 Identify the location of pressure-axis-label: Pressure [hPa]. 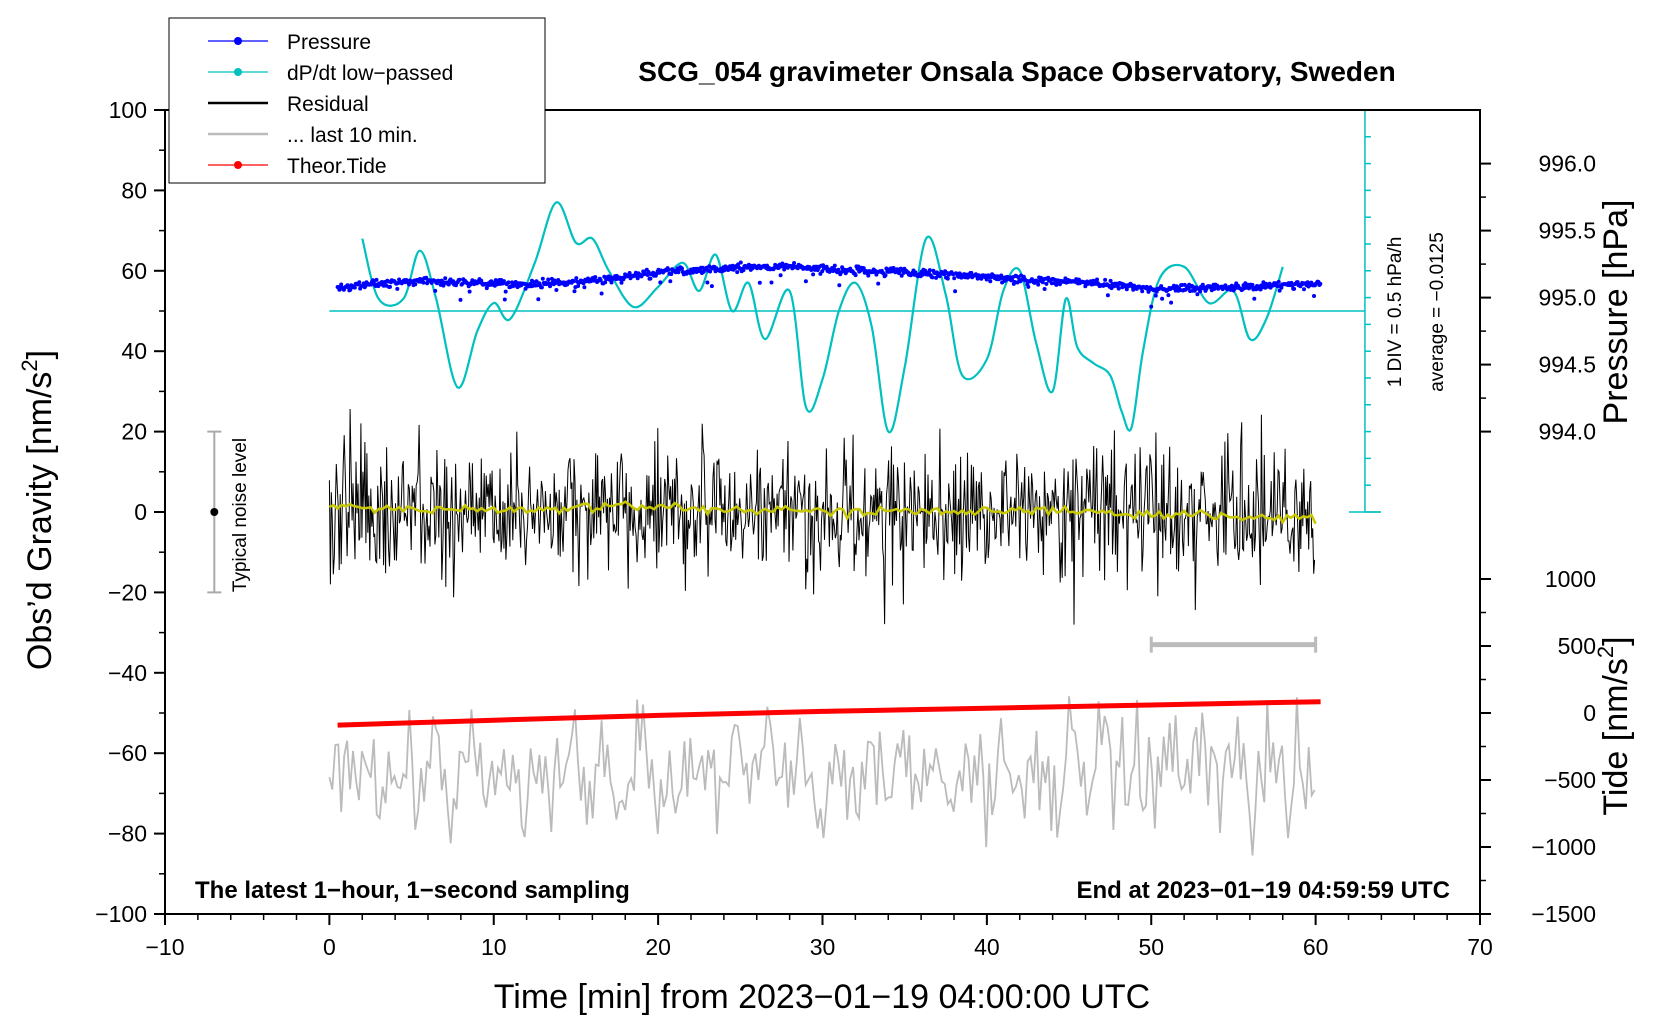
(1616, 312).